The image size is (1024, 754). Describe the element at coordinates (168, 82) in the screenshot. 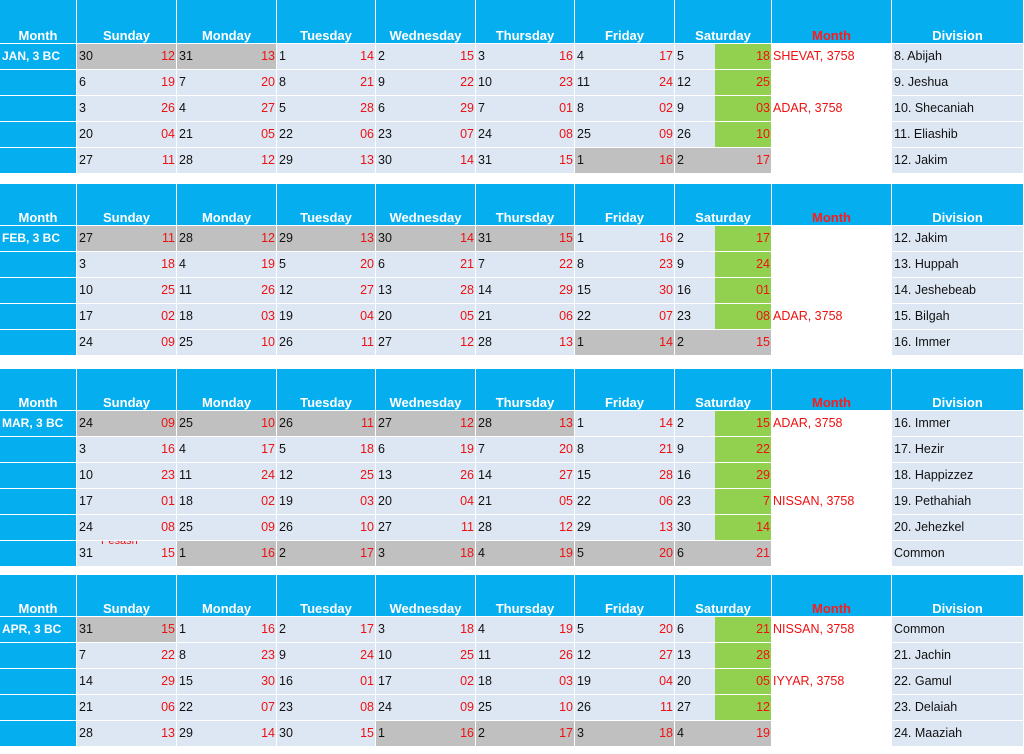

I see `hebrew-day: 19` at that location.